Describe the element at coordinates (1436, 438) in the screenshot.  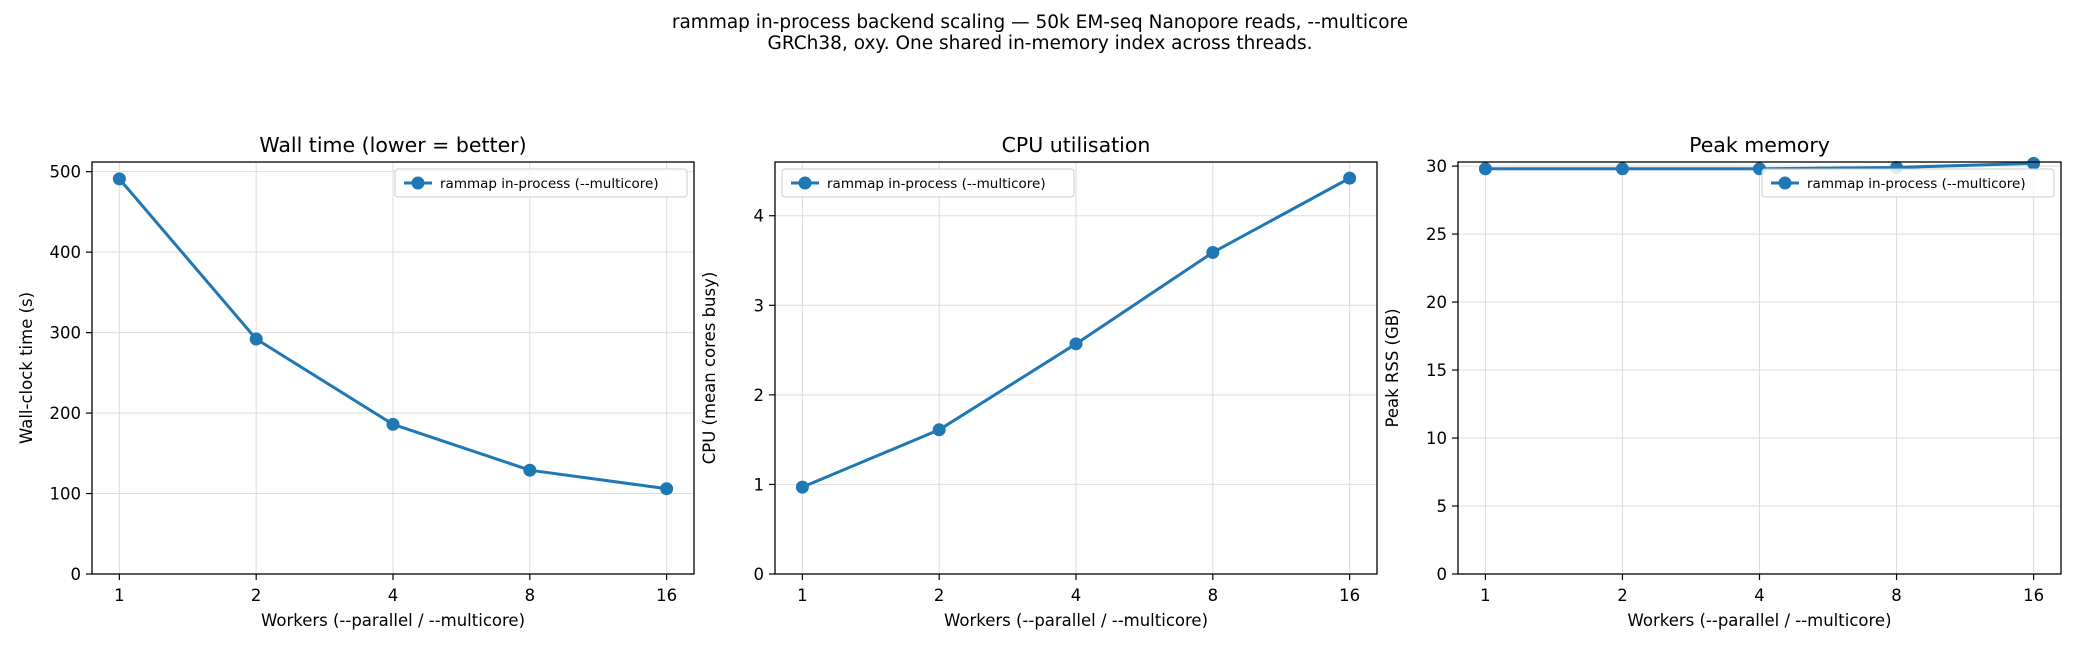
I see `y-tick-label: 10` at that location.